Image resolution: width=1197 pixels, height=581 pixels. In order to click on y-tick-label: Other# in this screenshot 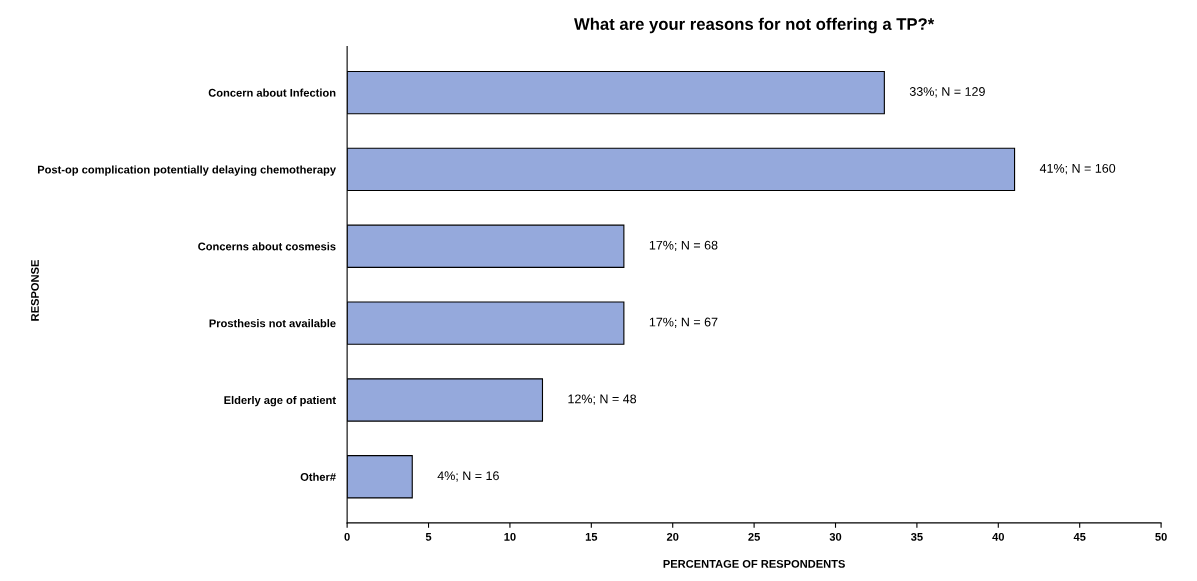, I will do `click(318, 476)`.